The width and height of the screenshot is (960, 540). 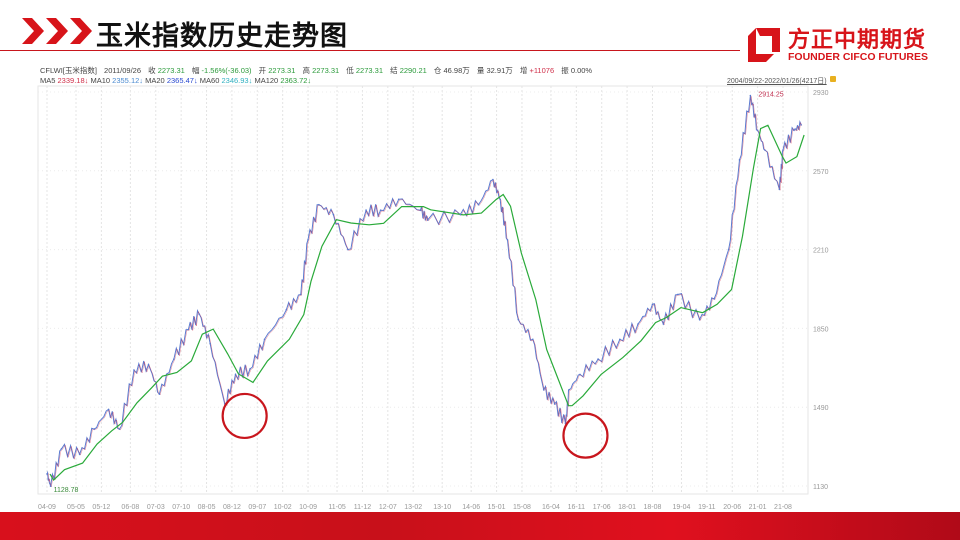 I want to click on date-range-selector: 2004/09/22-2022/01/26(4217日), so click(x=777, y=81).